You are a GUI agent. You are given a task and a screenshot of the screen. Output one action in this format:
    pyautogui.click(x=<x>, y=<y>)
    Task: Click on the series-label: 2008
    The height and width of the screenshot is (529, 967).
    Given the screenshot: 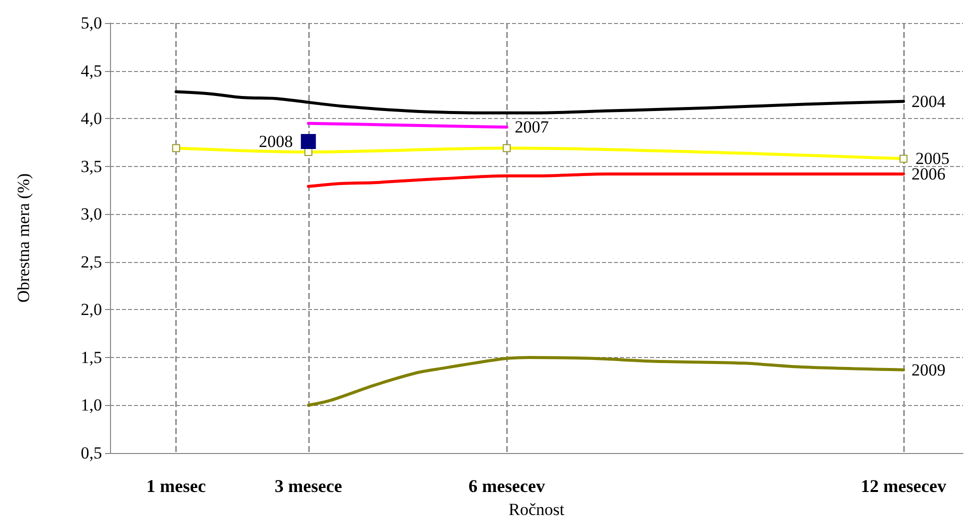 What is the action you would take?
    pyautogui.click(x=275, y=141)
    